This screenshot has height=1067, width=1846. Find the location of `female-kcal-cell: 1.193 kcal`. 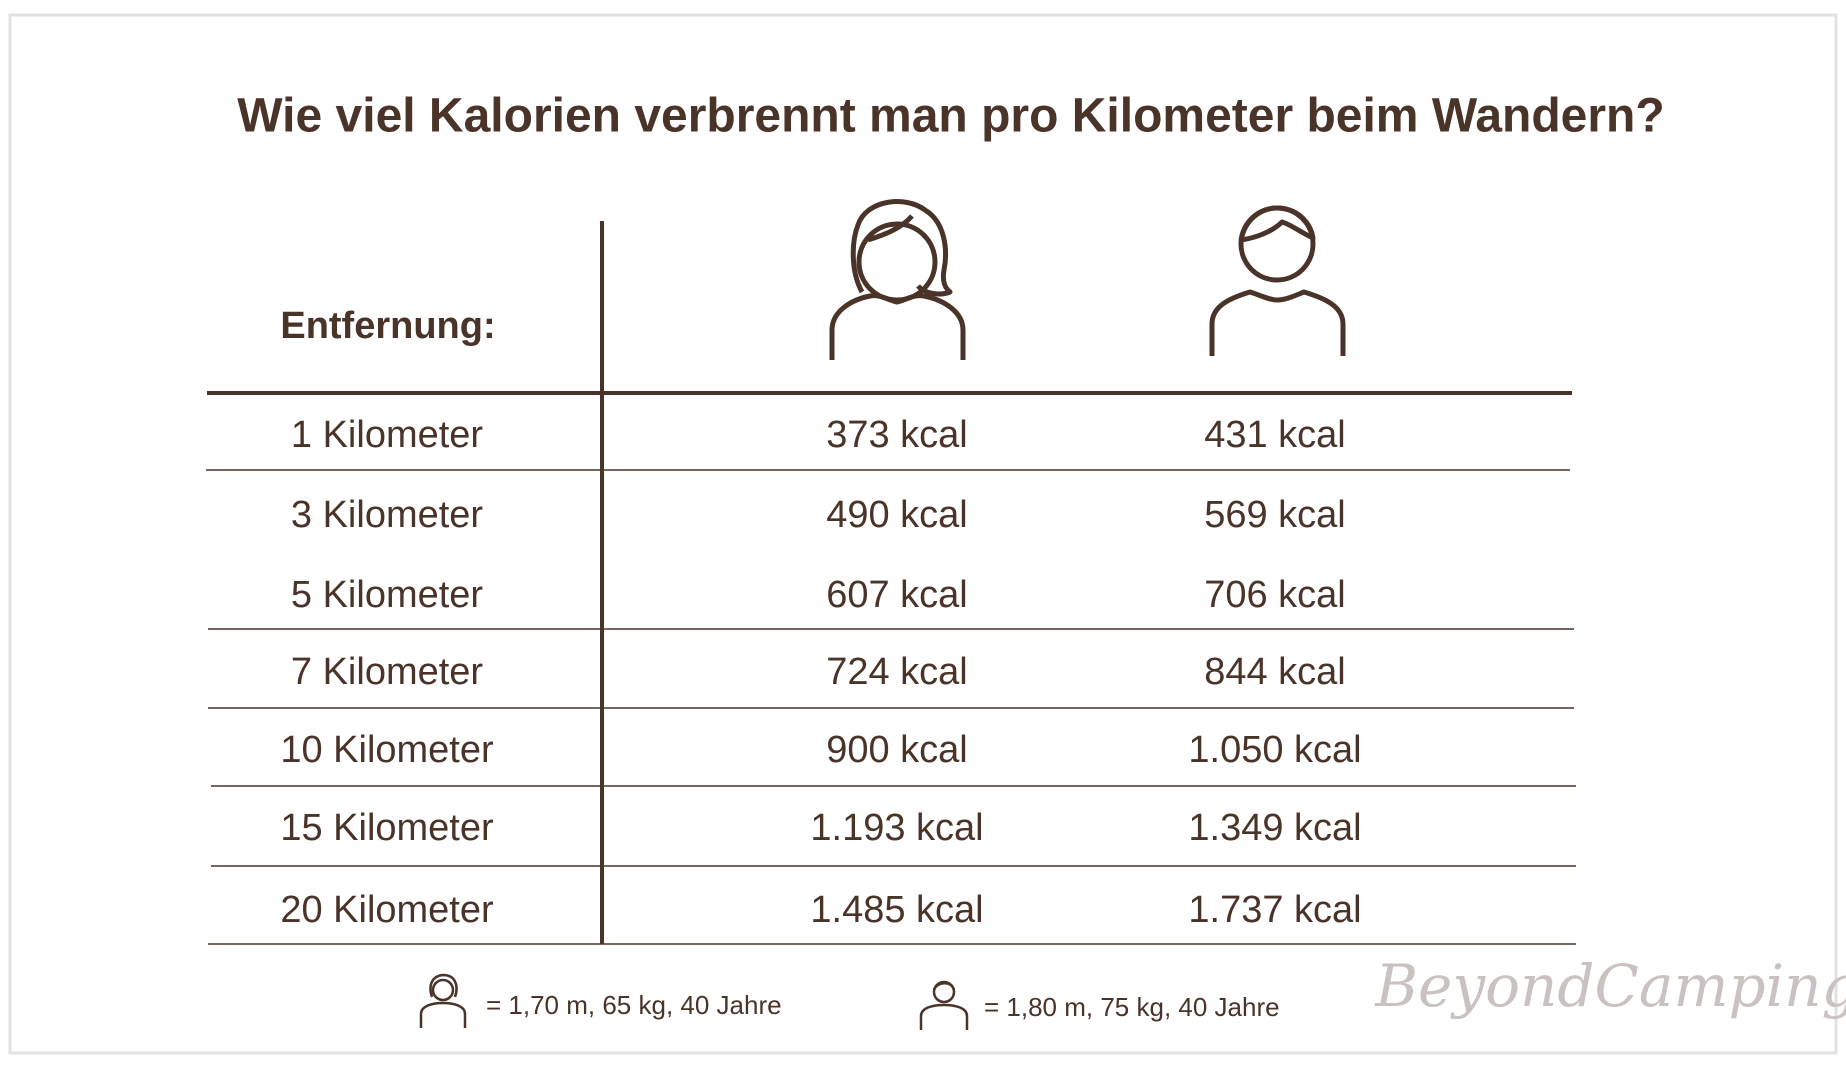

female-kcal-cell: 1.193 kcal is located at coordinates (896, 828).